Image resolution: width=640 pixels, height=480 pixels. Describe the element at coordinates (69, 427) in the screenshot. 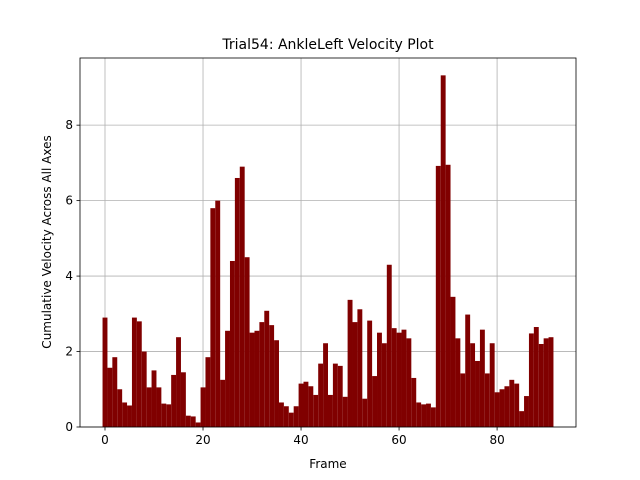

I see `y-tick-label: 0` at that location.